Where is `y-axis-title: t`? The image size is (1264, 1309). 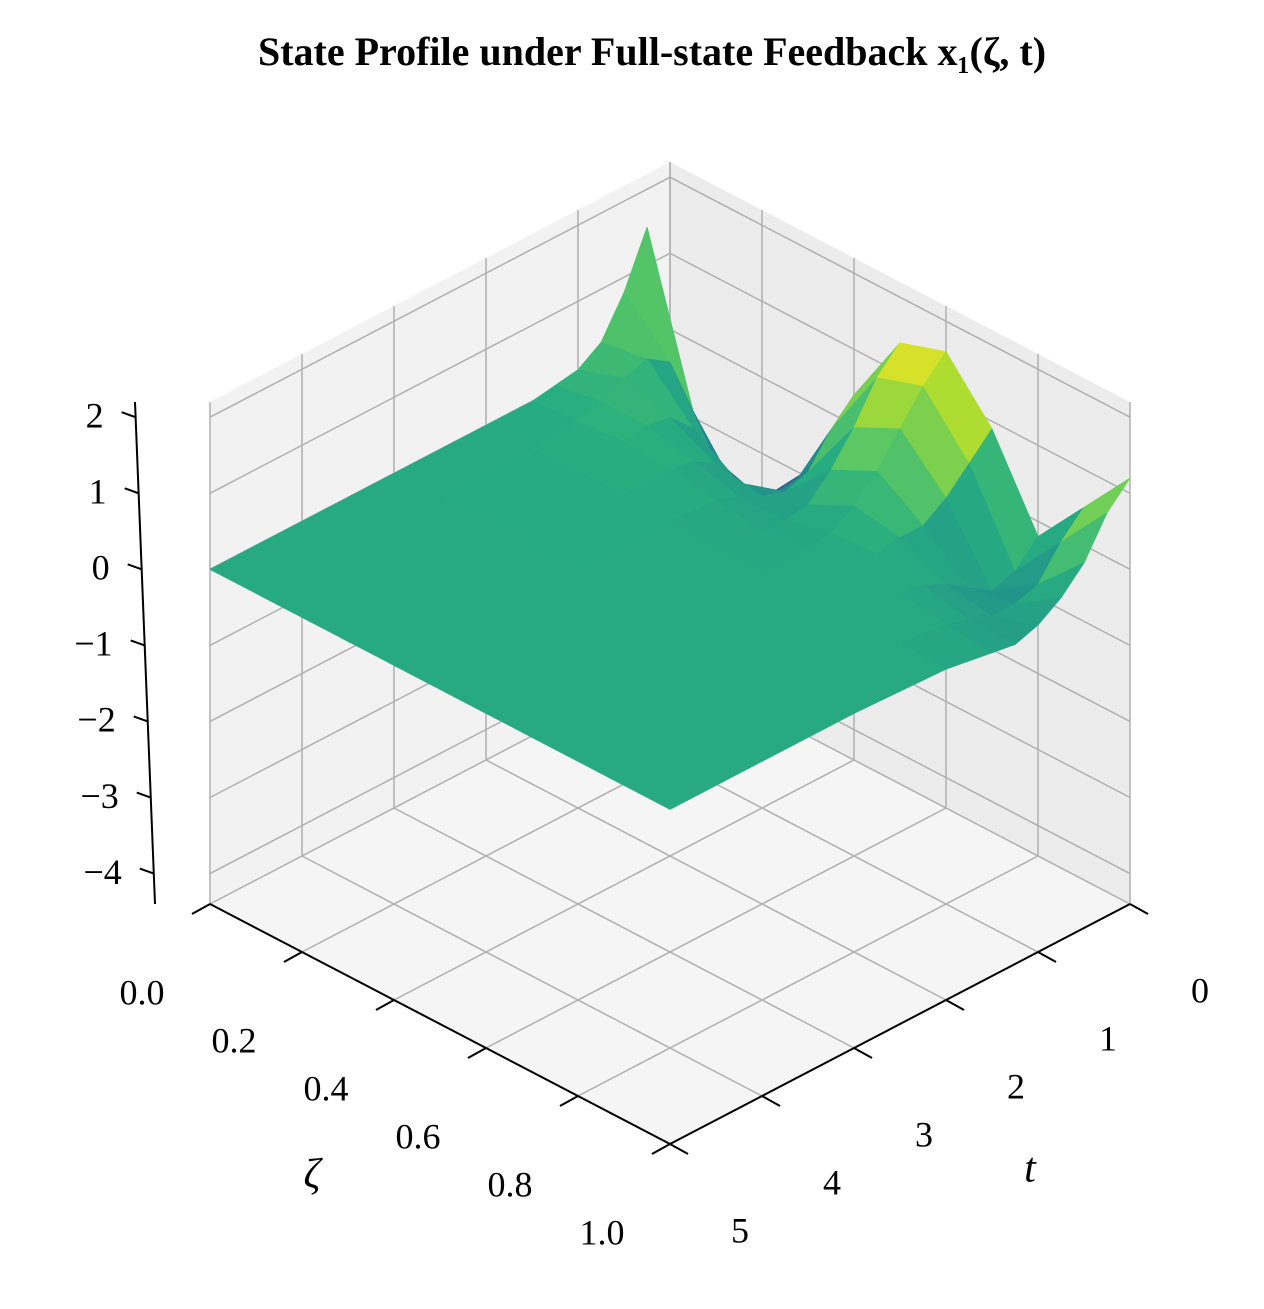
y-axis-title: t is located at coordinates (1030, 1169).